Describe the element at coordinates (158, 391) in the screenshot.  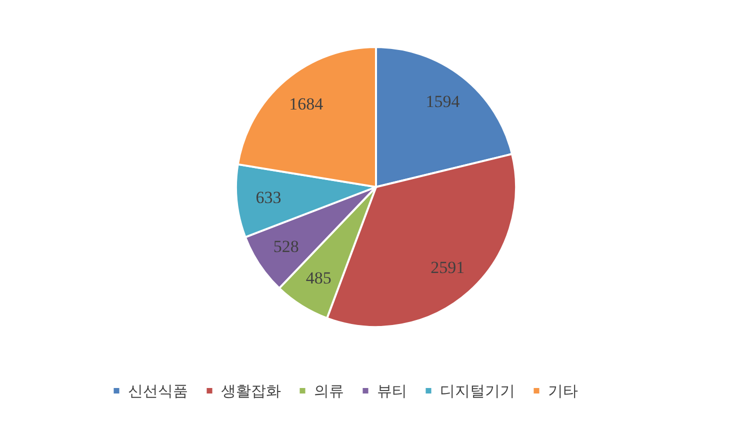
I see `legend-label: 신선식품` at that location.